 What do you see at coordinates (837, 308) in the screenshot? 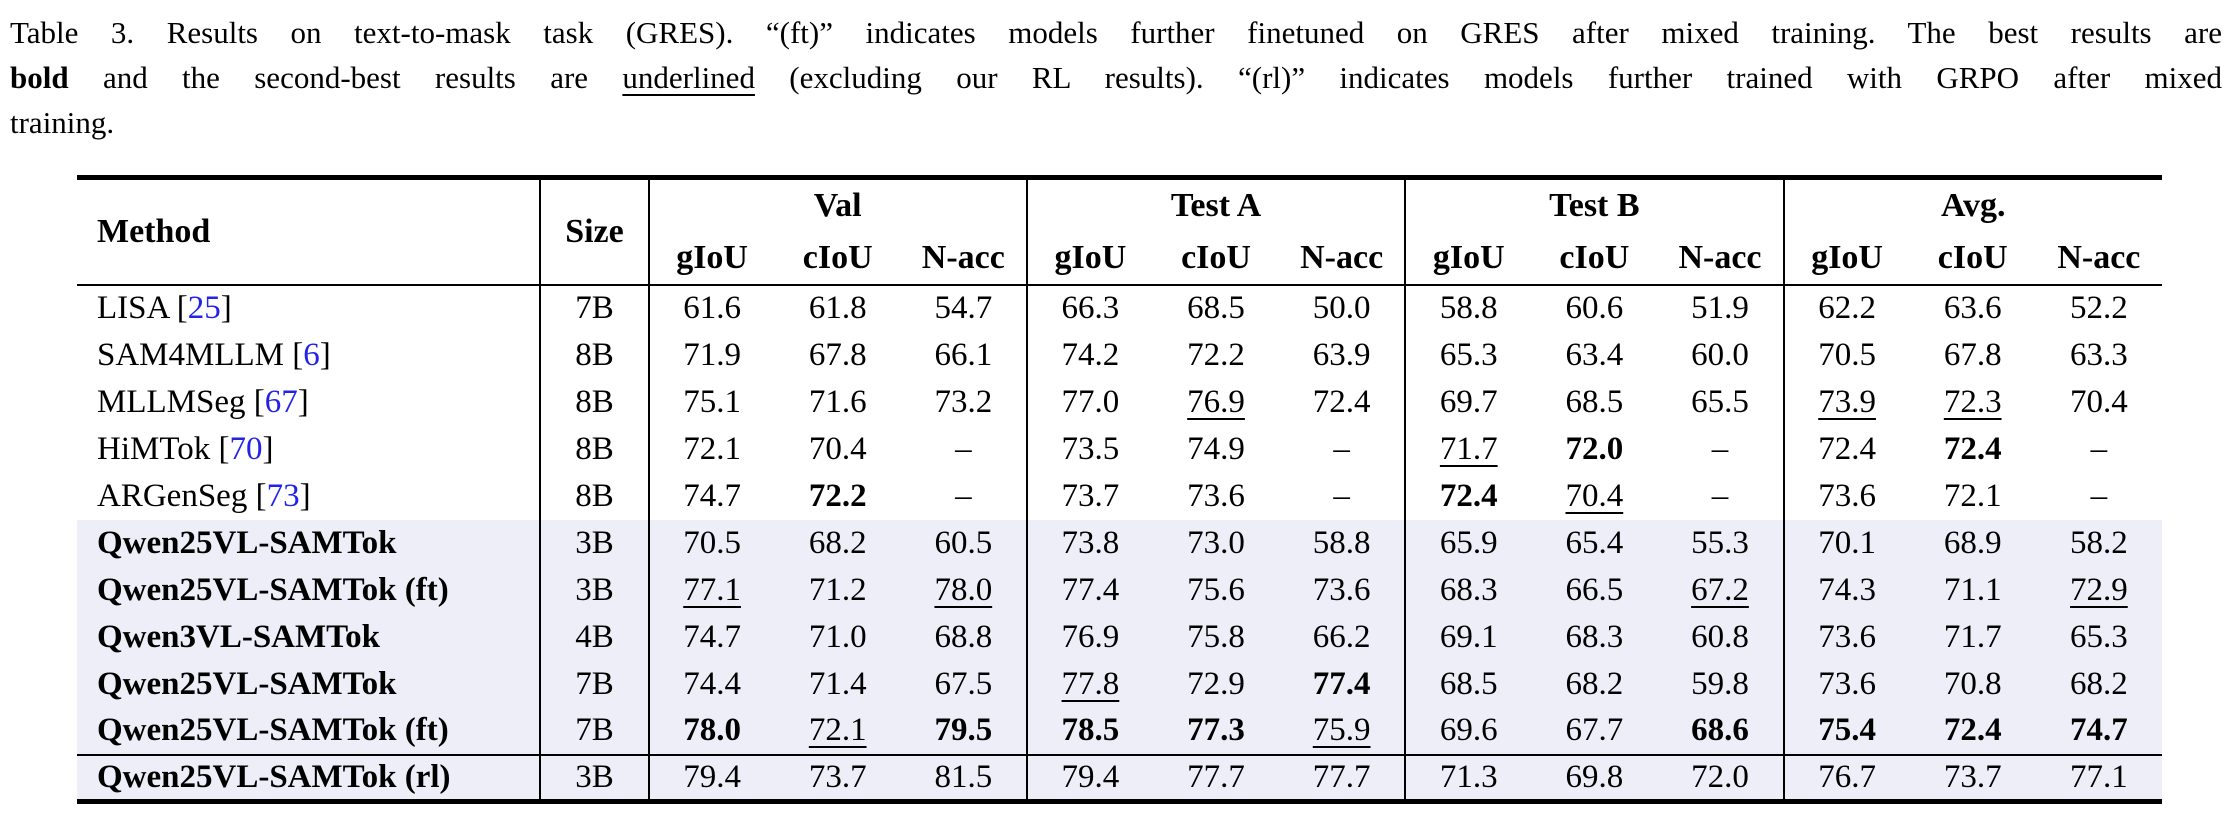
I see `metric-value: 61.8` at bounding box center [837, 308].